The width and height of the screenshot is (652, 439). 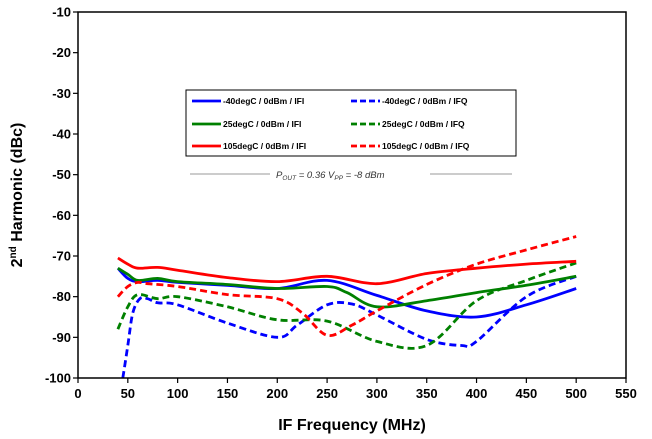 I want to click on y-tick-label: -60, so click(x=61, y=215).